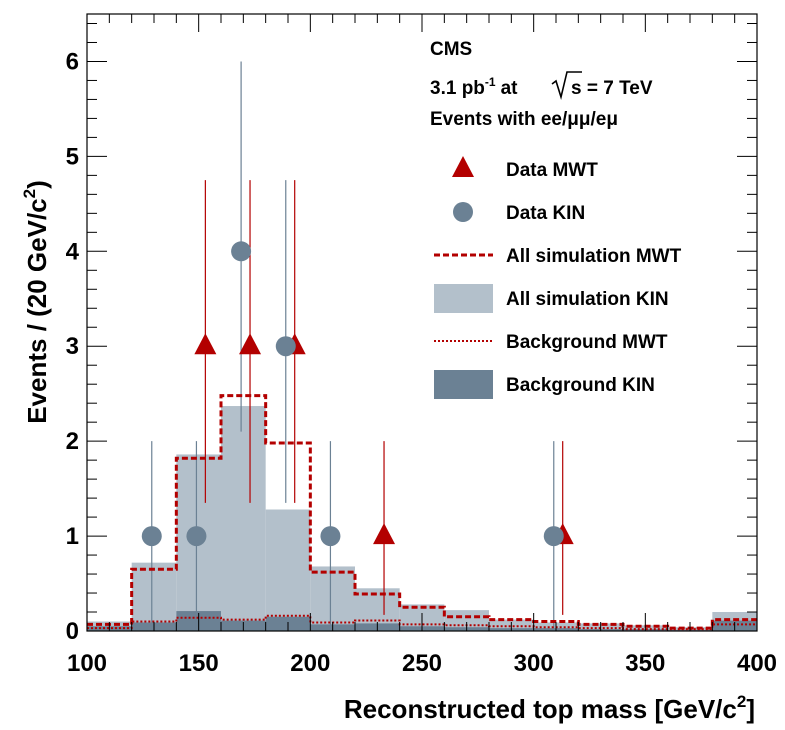  Describe the element at coordinates (552, 170) in the screenshot. I see `legend-data-mwt-label: Data MWT` at that location.